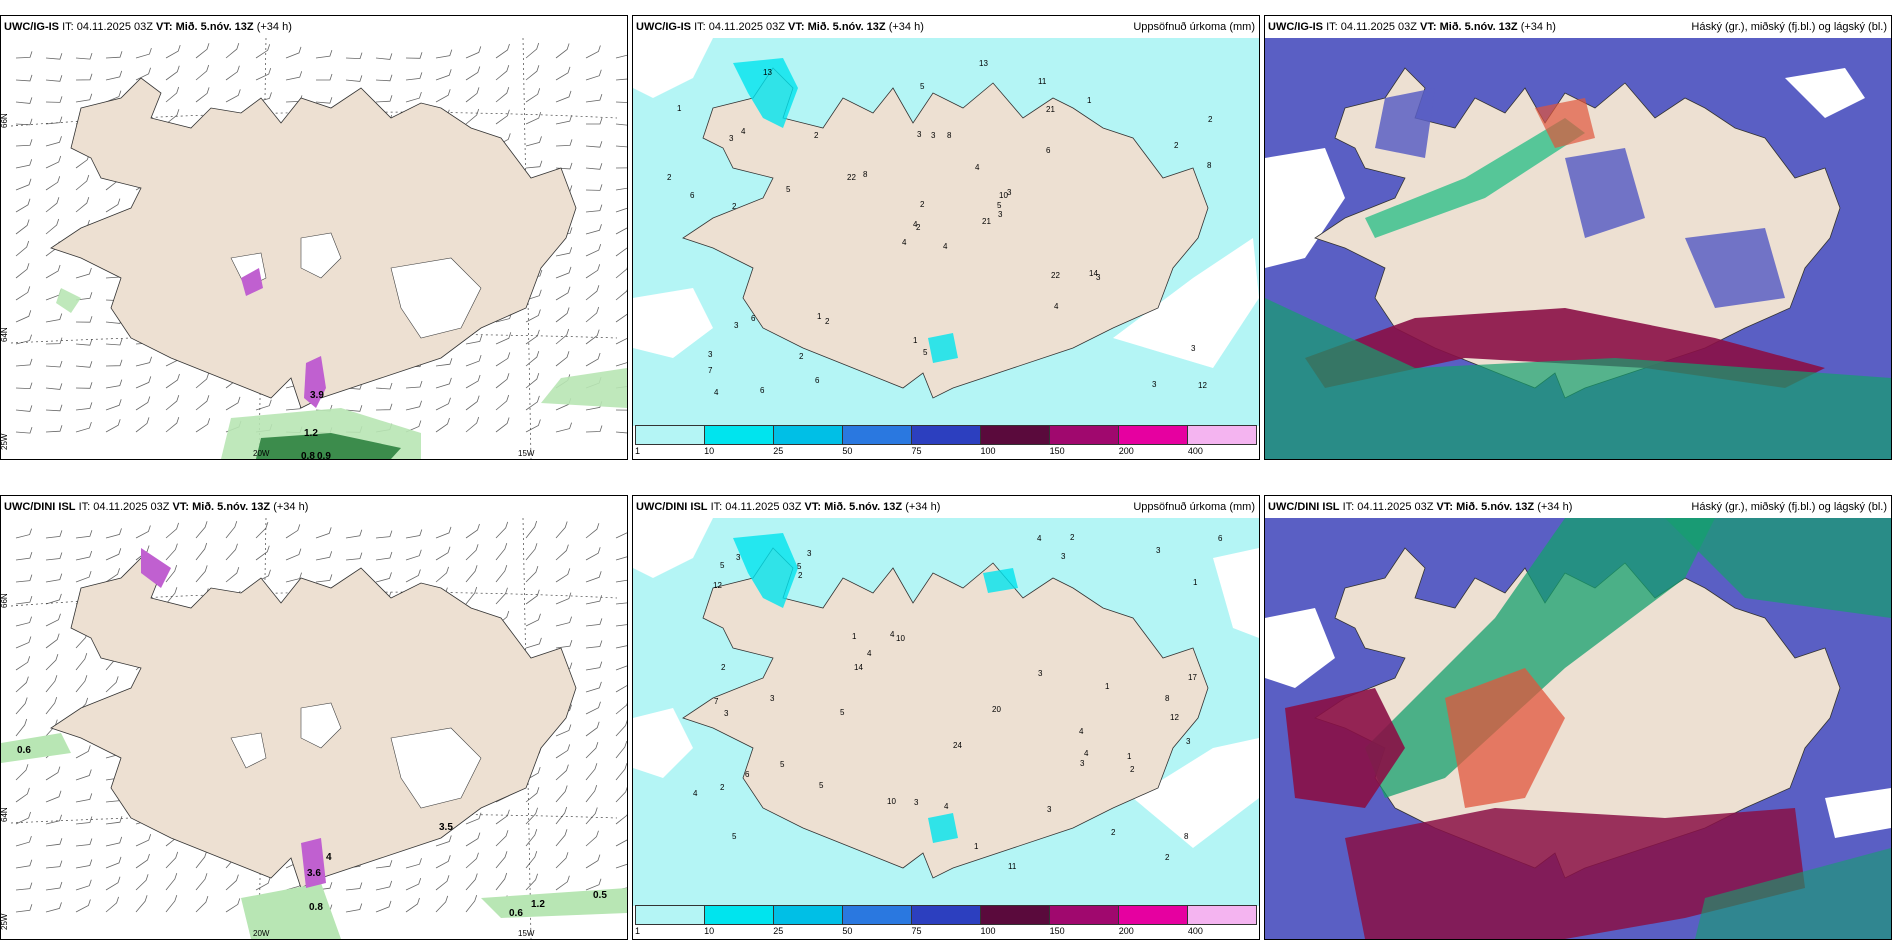 The width and height of the screenshot is (1900, 950). I want to click on cloud-map, so click(1578, 728).